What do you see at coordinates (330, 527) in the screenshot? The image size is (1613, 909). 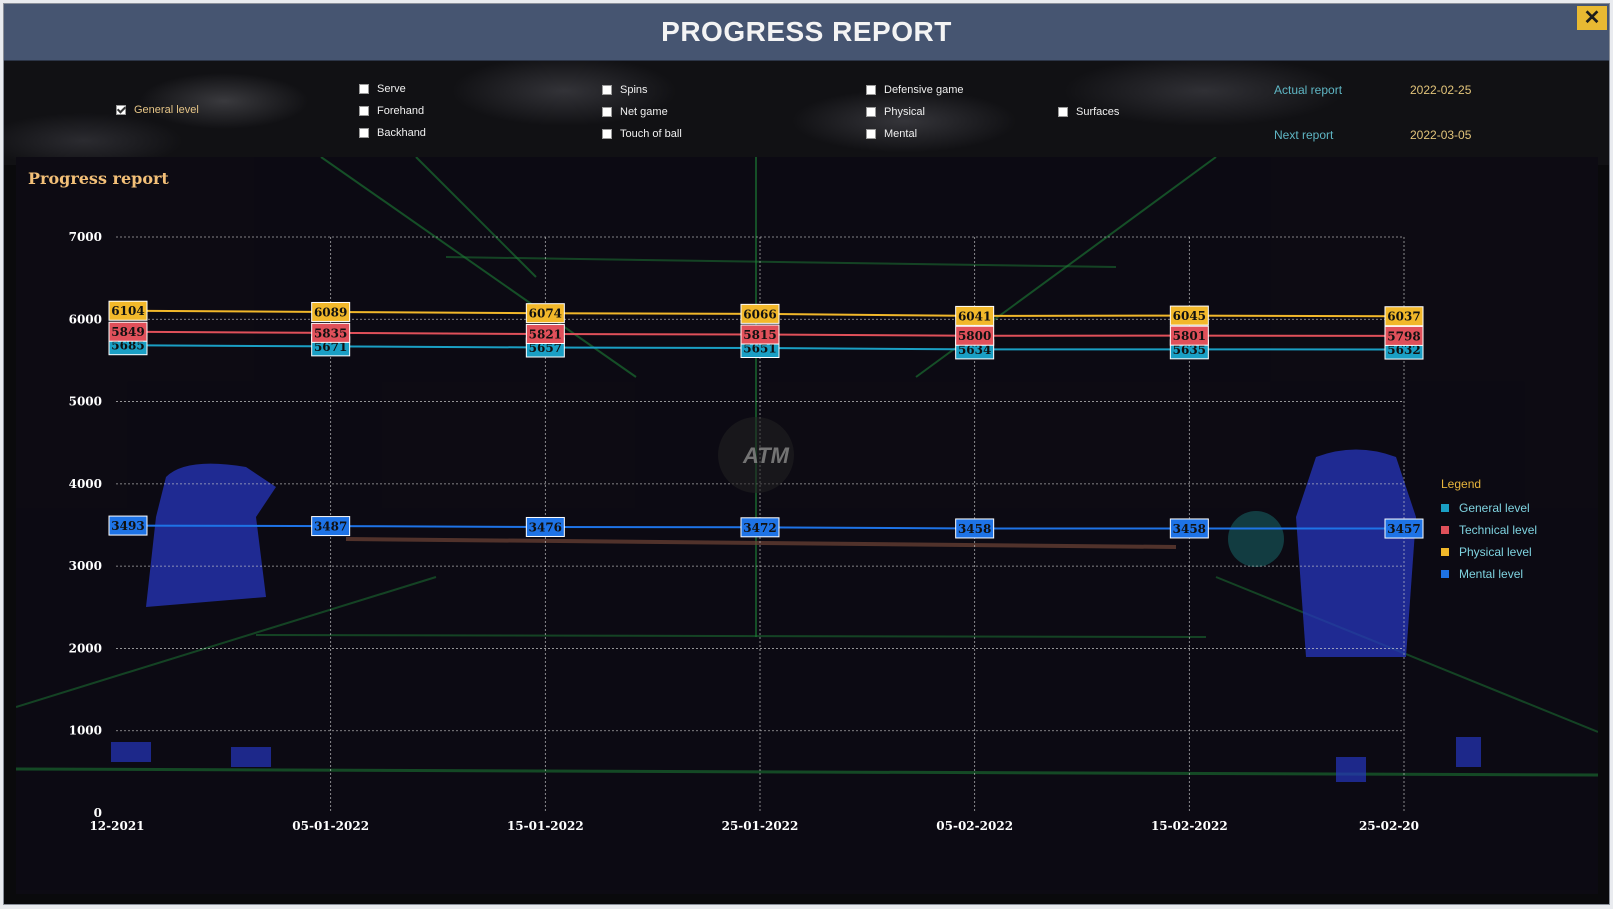 I see `data-label: 3487` at bounding box center [330, 527].